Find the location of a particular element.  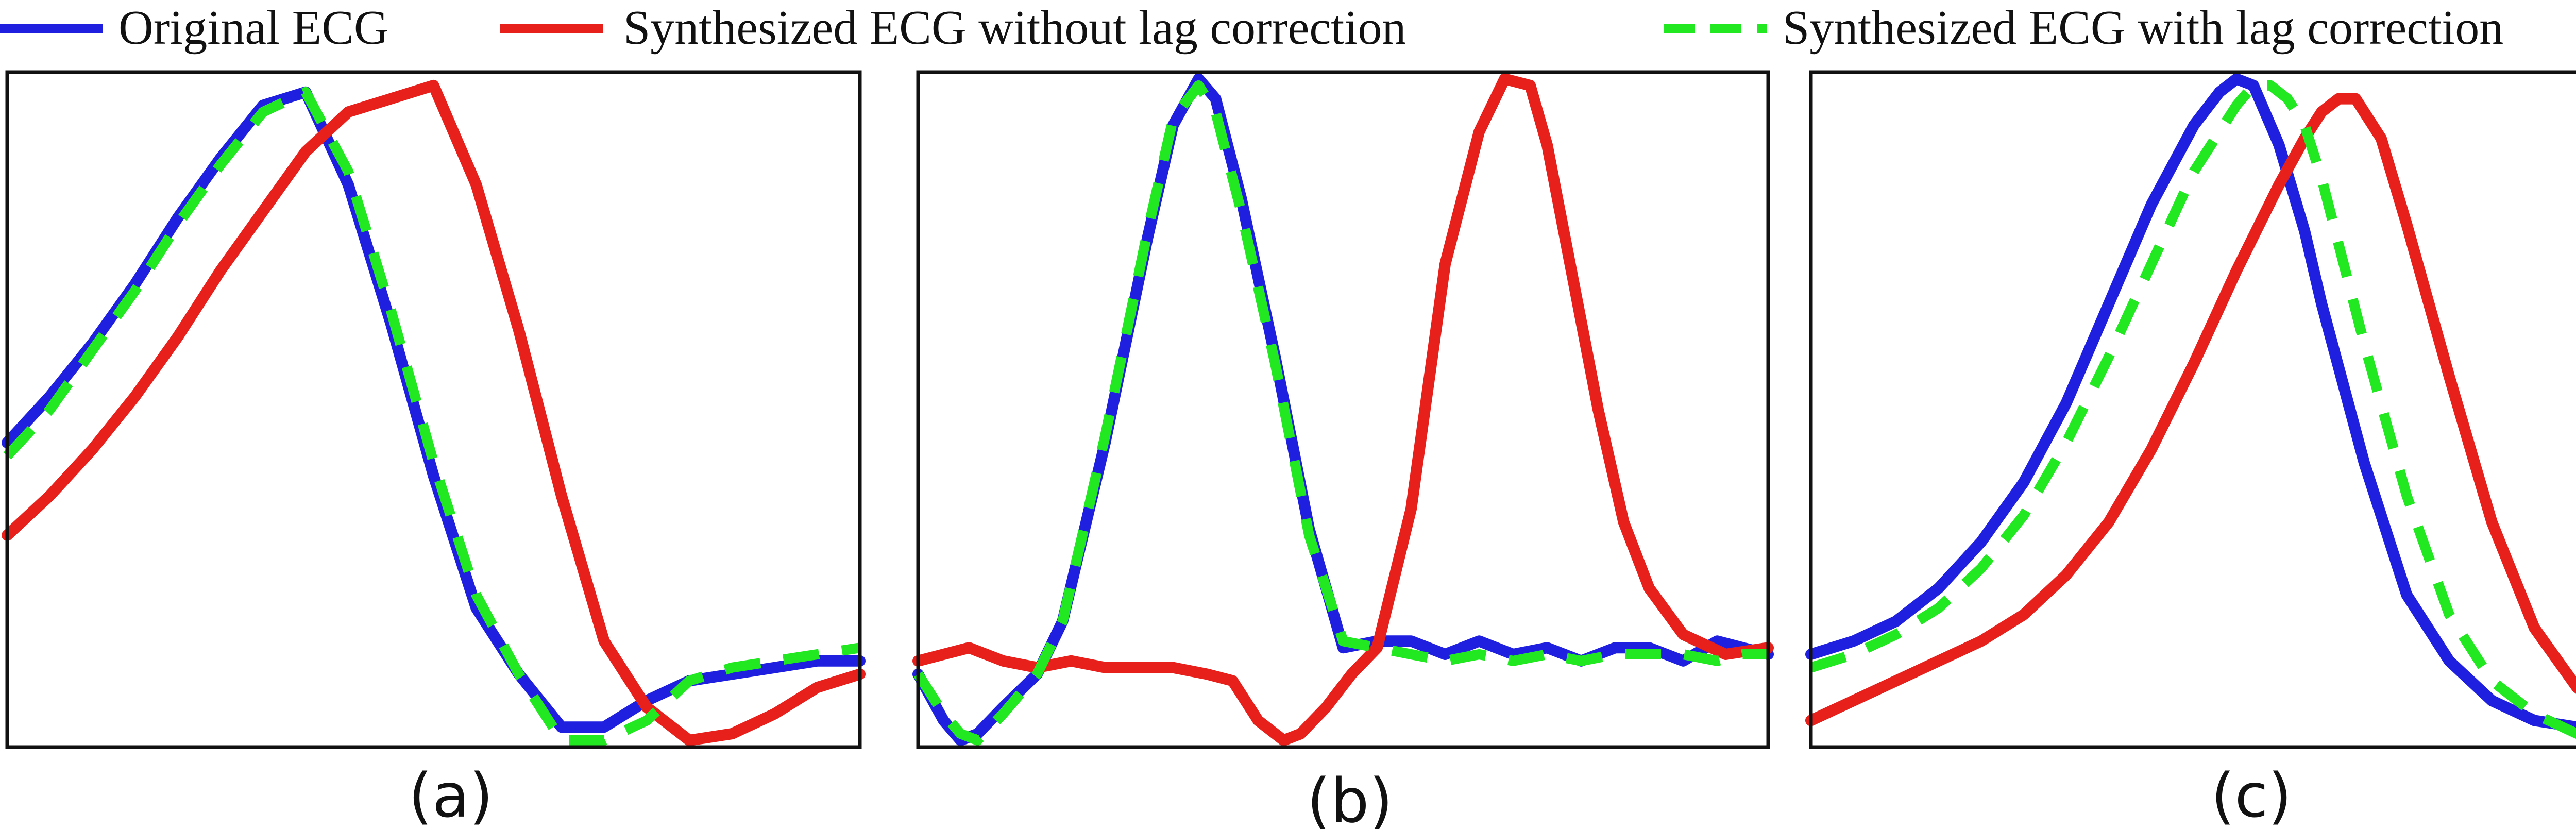

panel-caption-a: (a) is located at coordinates (451, 794).